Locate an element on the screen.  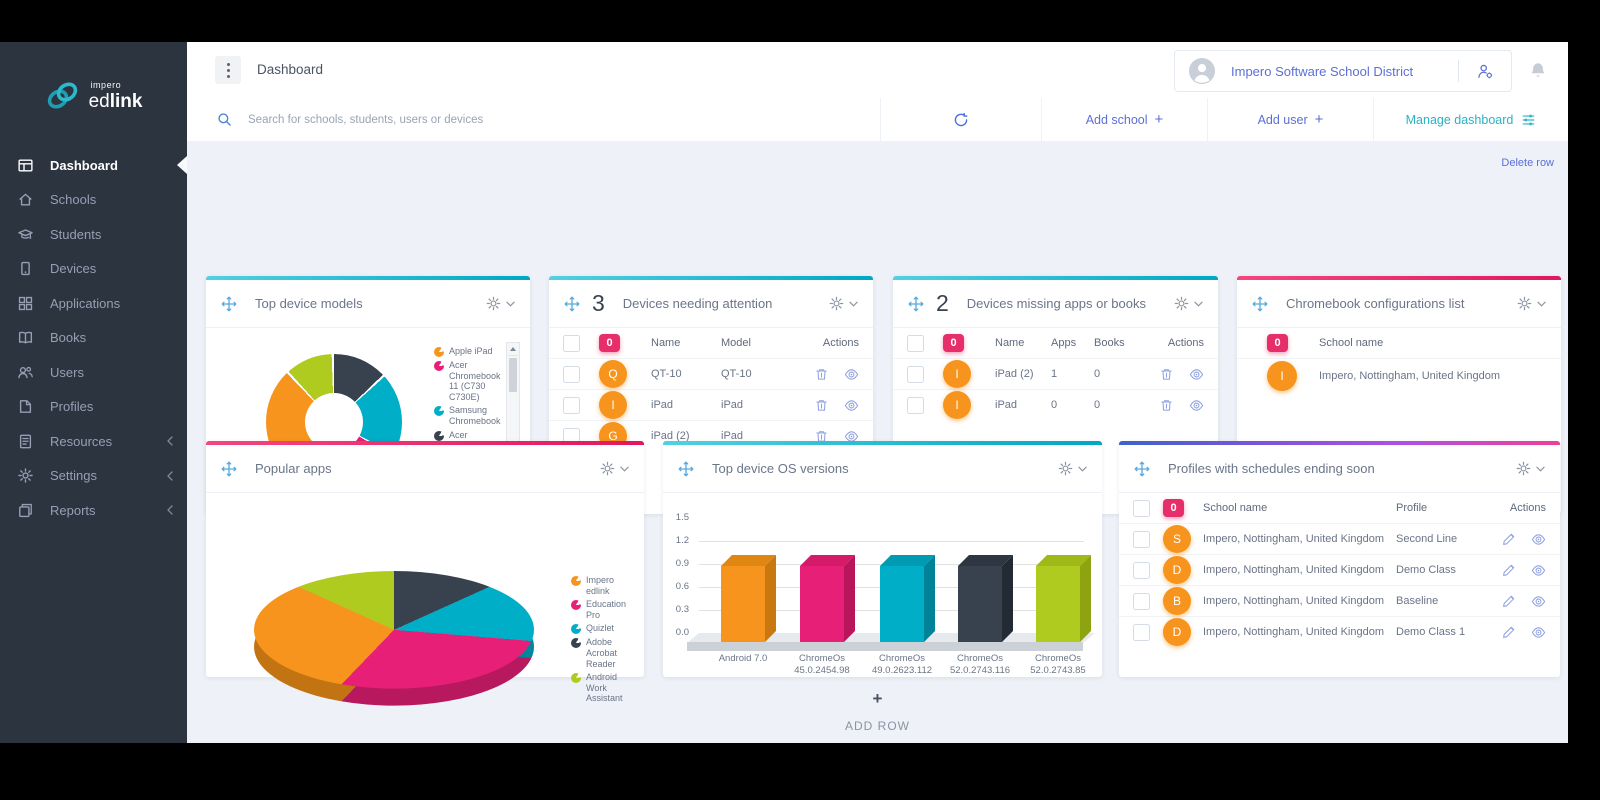
scroll-up-button is located at coordinates (513, 349).